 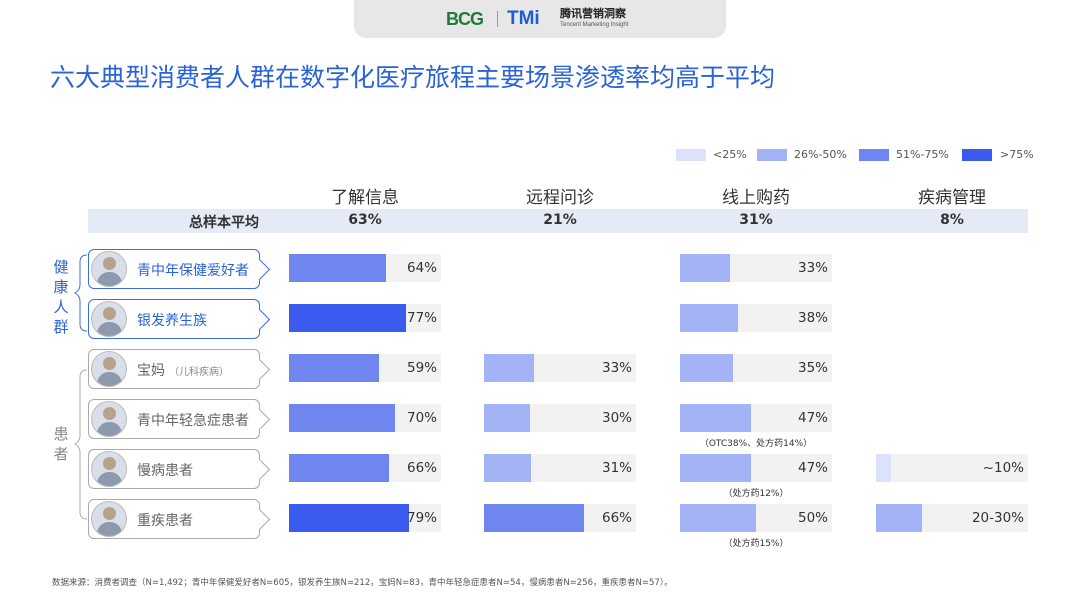 I want to click on bar-track: 38%, so click(x=756, y=318).